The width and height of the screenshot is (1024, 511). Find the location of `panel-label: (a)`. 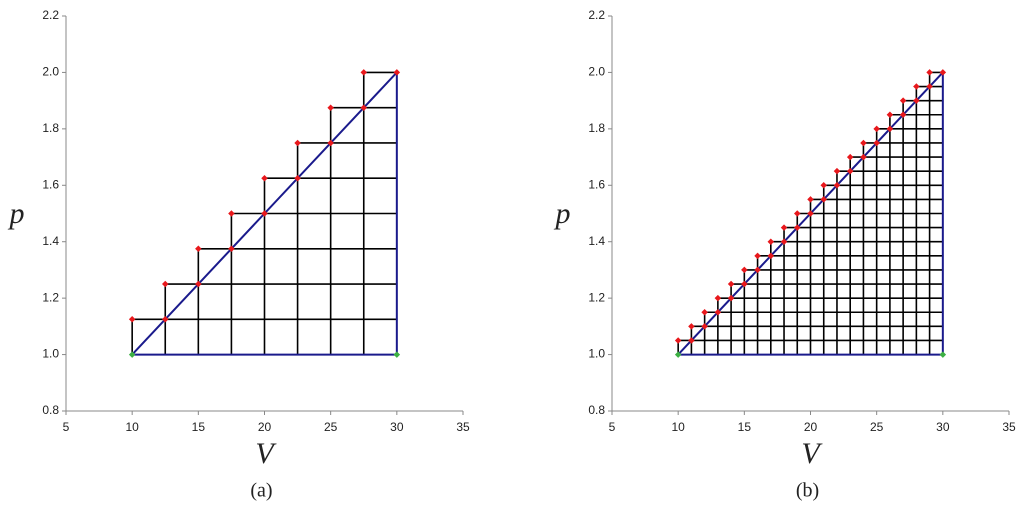

panel-label: (a) is located at coordinates (261, 491).